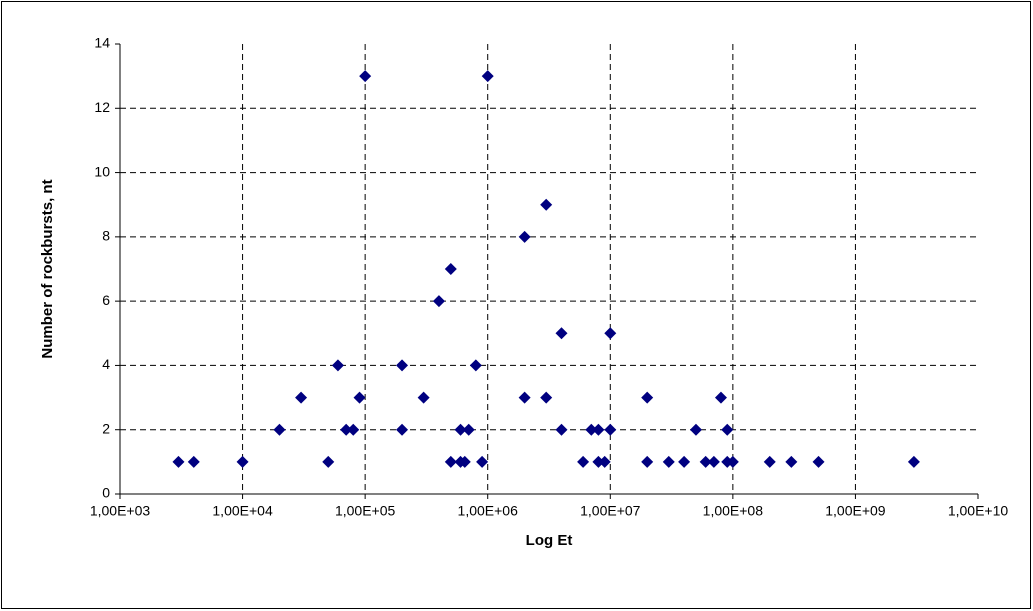  What do you see at coordinates (102, 43) in the screenshot?
I see `y-tick-label: 14` at bounding box center [102, 43].